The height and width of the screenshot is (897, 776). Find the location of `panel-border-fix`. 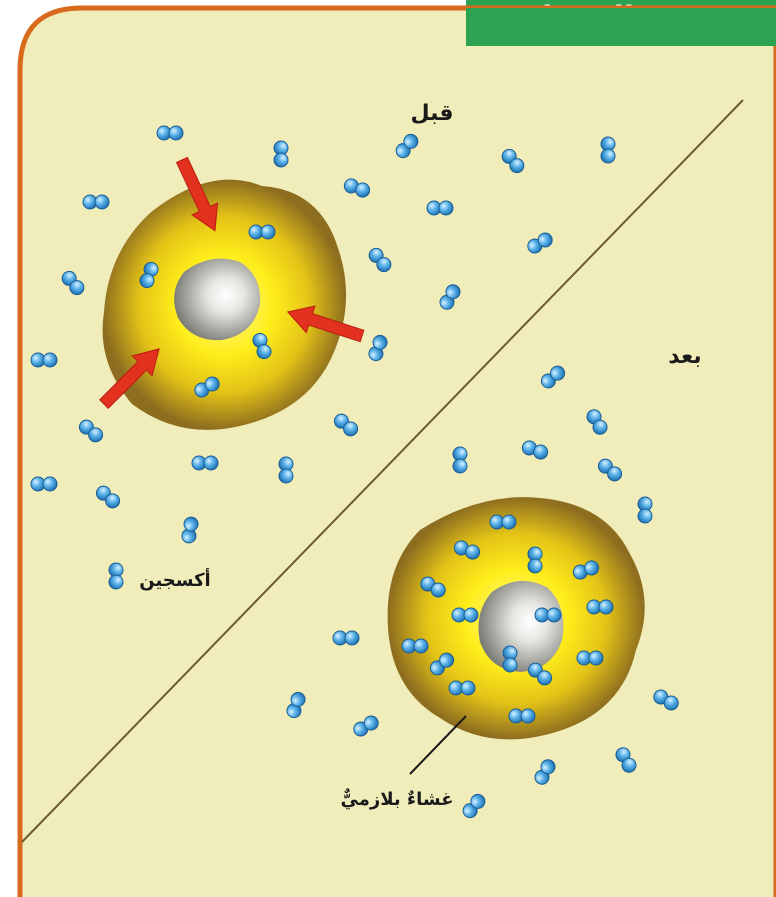

panel-border-fix is located at coordinates (621, 27).